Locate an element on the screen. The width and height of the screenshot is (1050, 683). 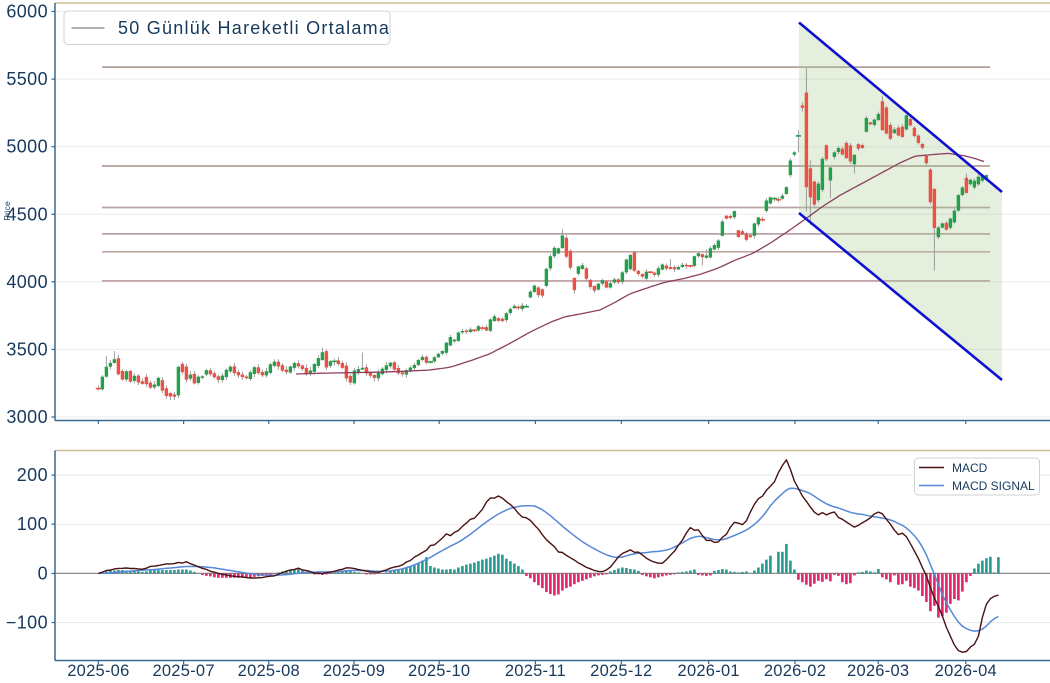
svg-text: 100 is located at coordinates (32, 524).